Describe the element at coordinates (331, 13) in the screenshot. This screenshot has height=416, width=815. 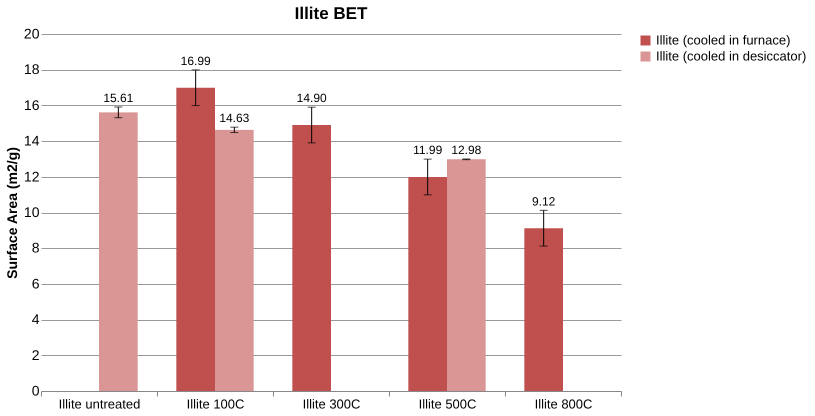
I see `chart-title: Illite BET` at that location.